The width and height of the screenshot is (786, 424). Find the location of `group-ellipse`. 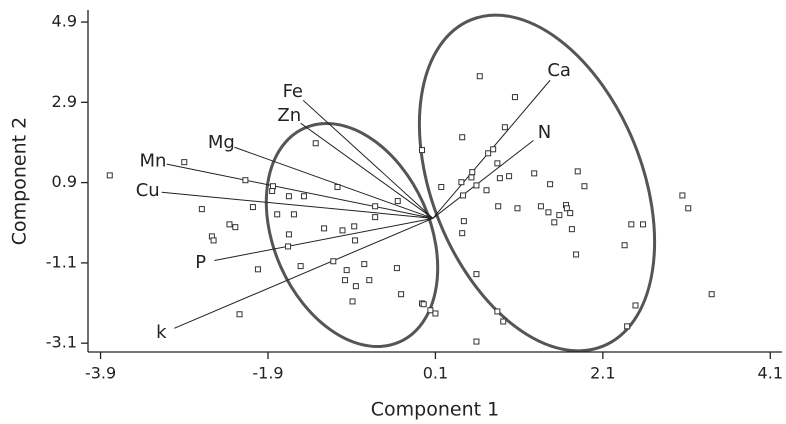

group-ellipse is located at coordinates (352, 235).